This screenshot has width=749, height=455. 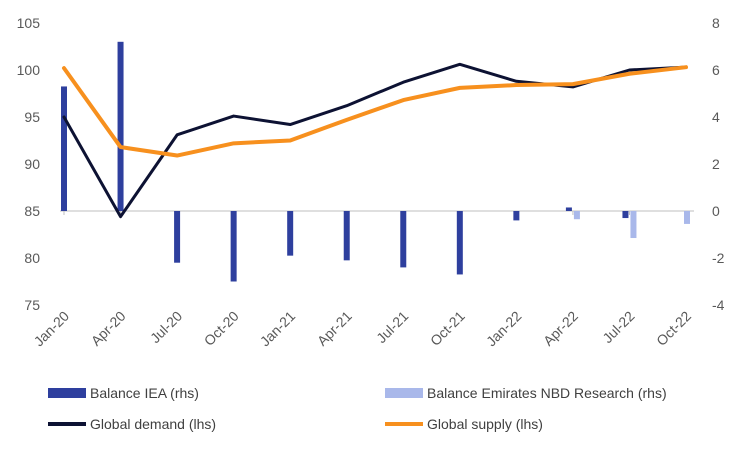 What do you see at coordinates (716, 23) in the screenshot?
I see `y-right-tick-label: 8` at bounding box center [716, 23].